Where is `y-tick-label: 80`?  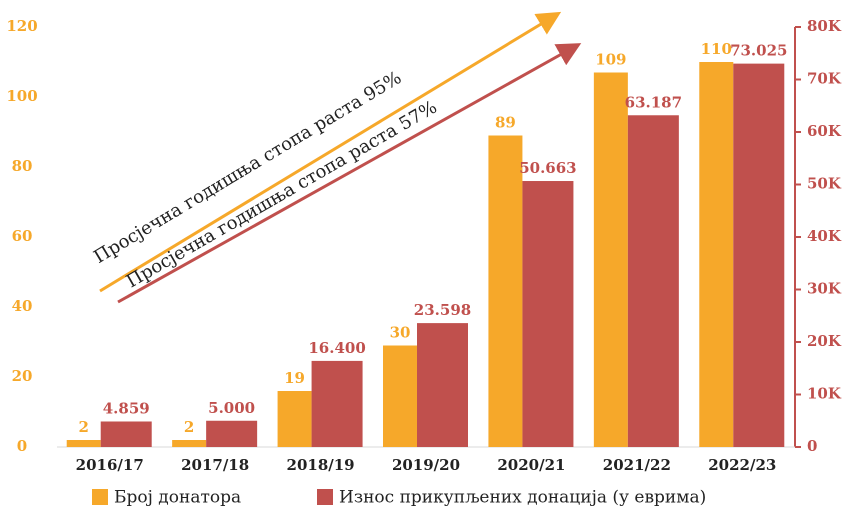
y-tick-label: 80 is located at coordinates (22, 166).